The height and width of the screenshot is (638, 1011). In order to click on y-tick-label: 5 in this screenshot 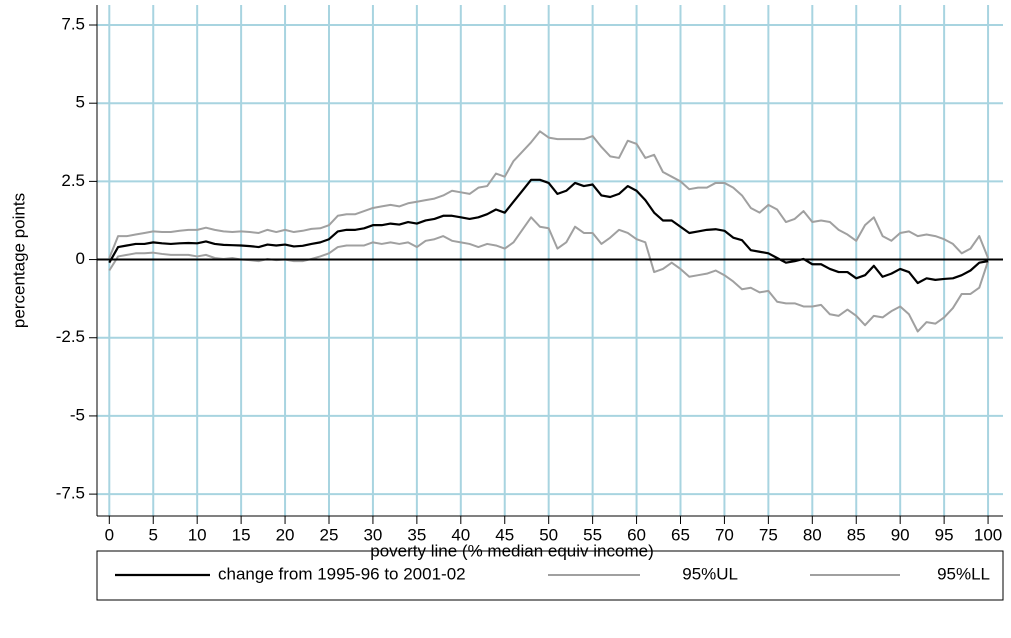, I will do `click(80, 102)`.